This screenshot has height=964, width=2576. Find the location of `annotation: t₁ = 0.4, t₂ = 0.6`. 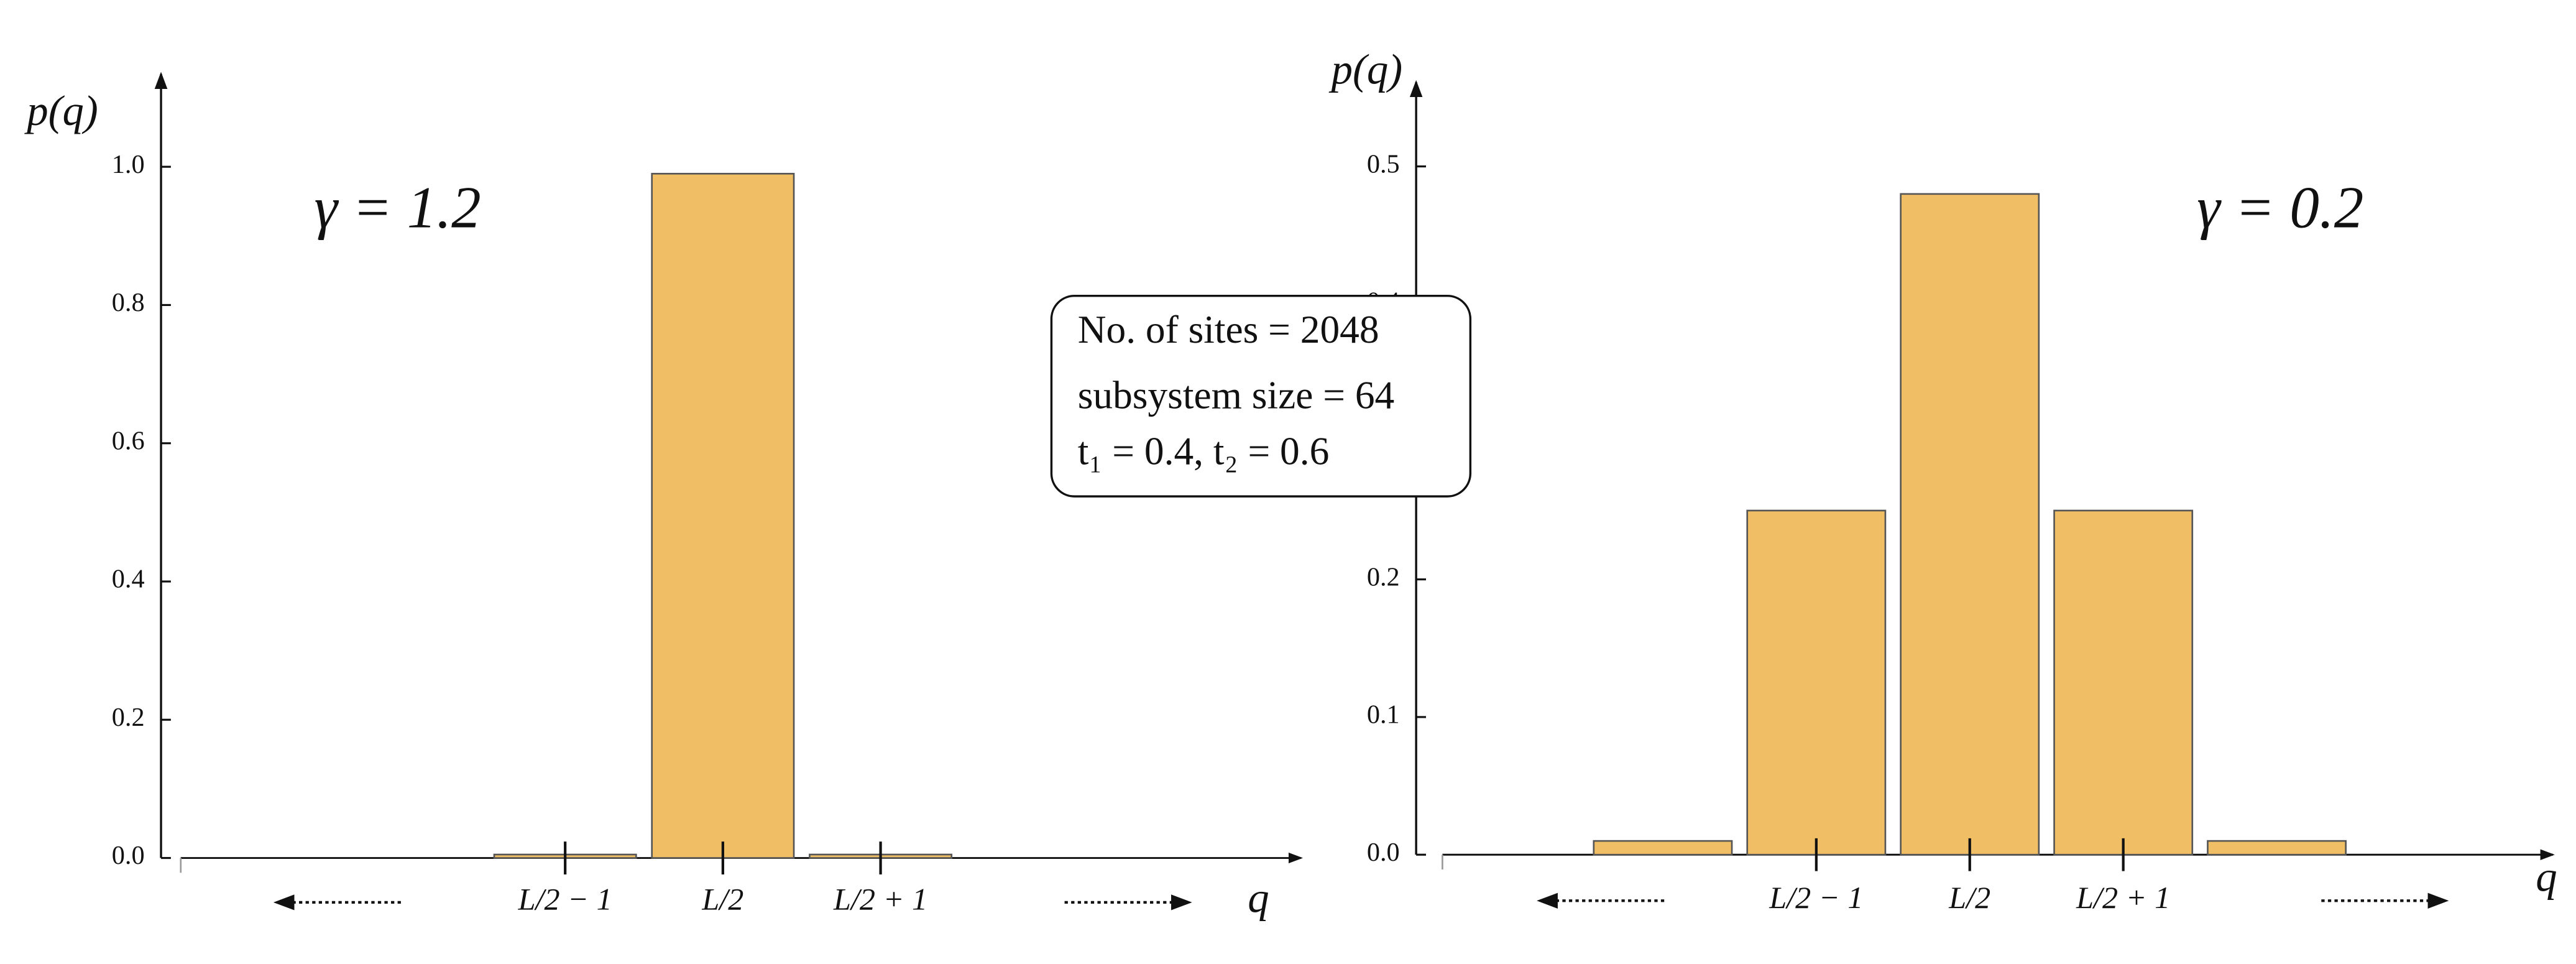

annotation: t₁ = 0.4, t₂ = 0.6 is located at coordinates (1204, 451).